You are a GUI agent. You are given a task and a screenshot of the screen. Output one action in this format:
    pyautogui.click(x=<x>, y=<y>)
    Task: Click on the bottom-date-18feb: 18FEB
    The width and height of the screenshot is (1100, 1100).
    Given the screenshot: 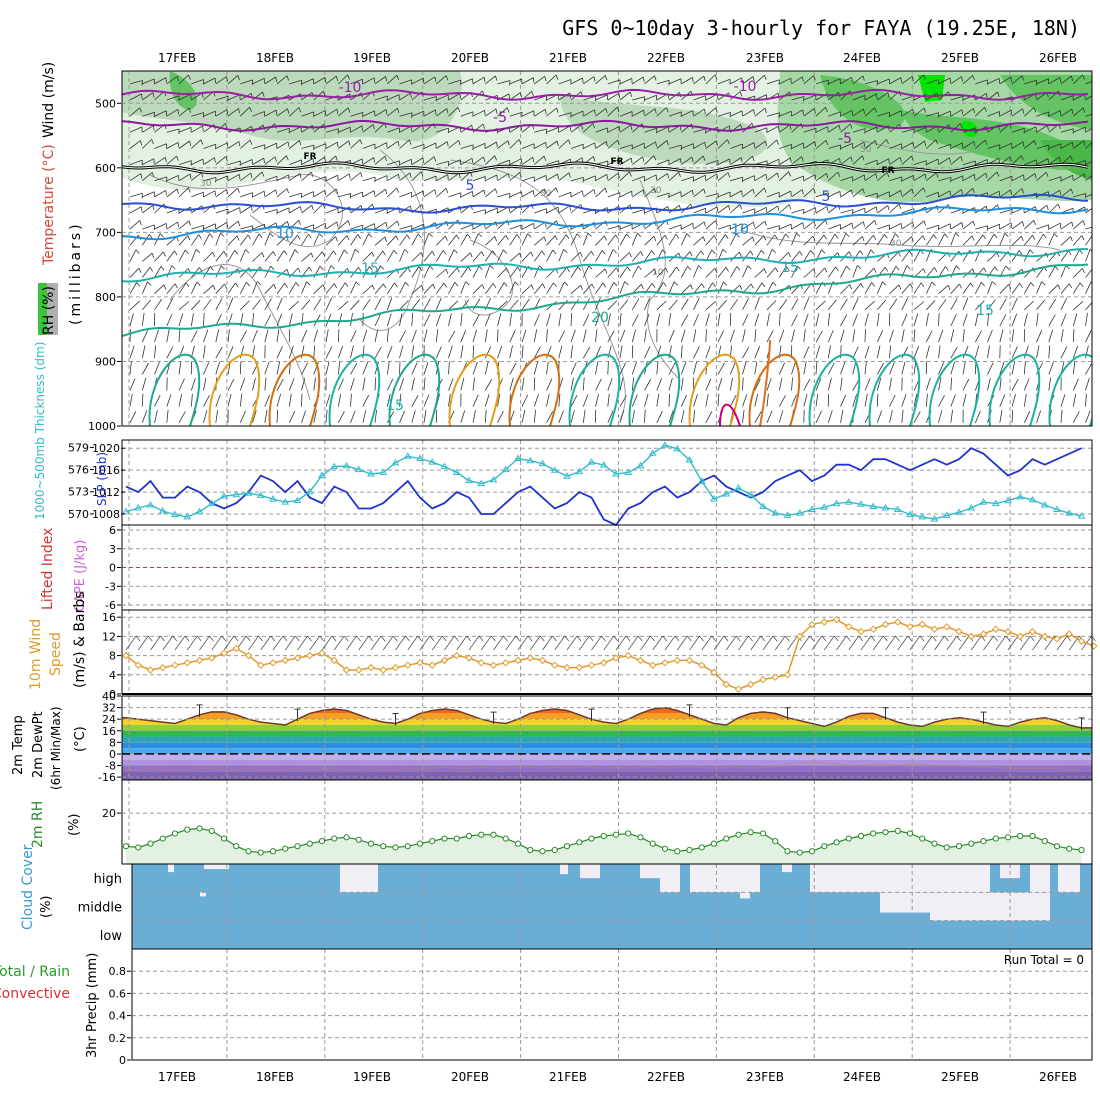 What is the action you would take?
    pyautogui.click(x=275, y=1077)
    